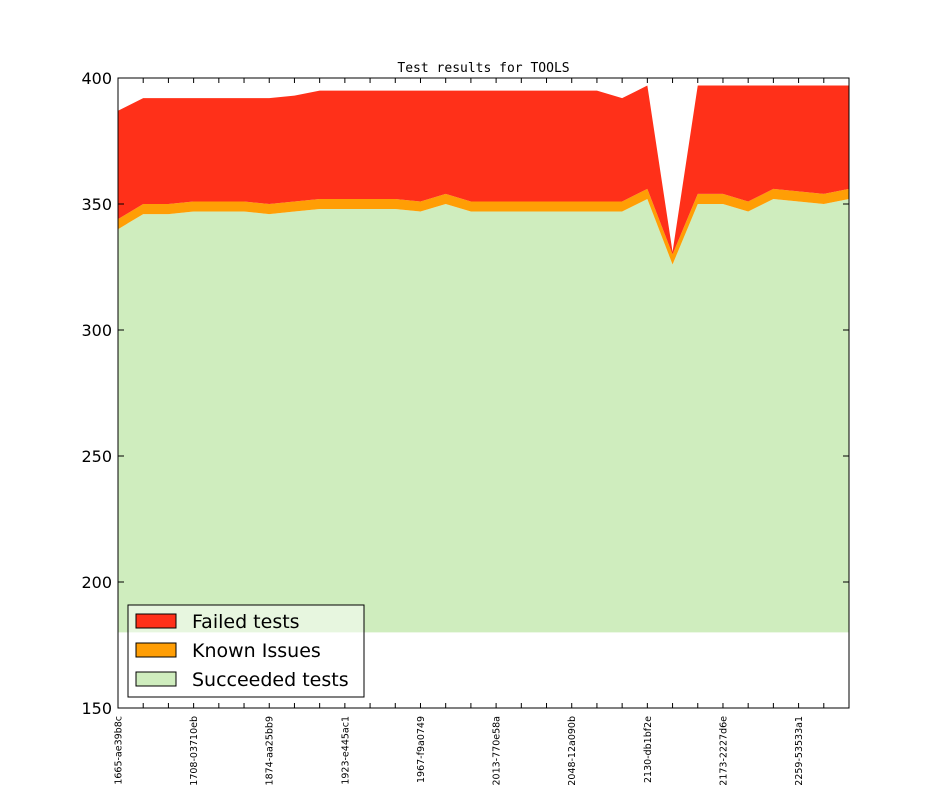 The width and height of the screenshot is (944, 787). What do you see at coordinates (96, 582) in the screenshot?
I see `y-tick-label: 200` at bounding box center [96, 582].